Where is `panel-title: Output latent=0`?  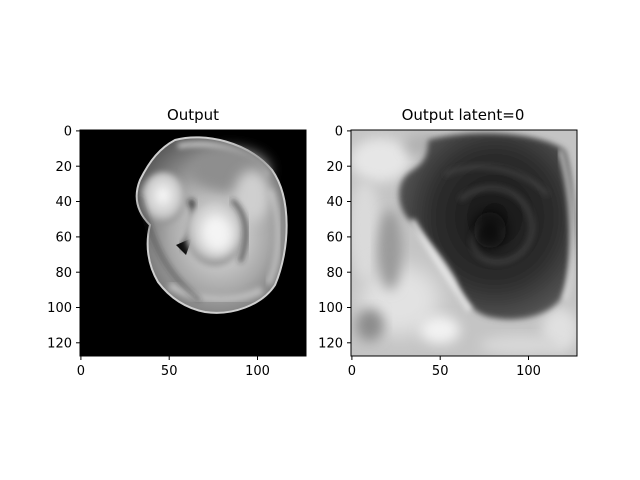 panel-title: Output latent=0 is located at coordinates (463, 115).